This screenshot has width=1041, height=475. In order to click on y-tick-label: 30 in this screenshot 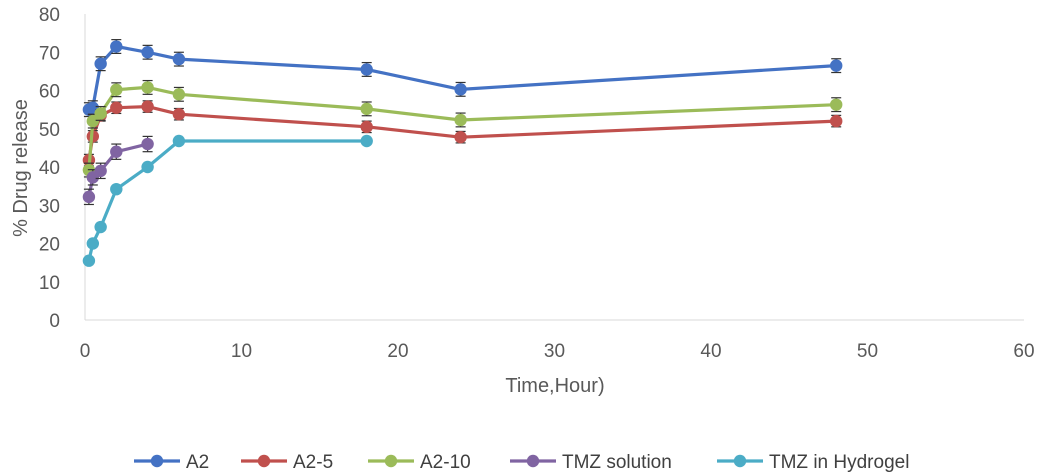, I will do `click(49, 206)`.